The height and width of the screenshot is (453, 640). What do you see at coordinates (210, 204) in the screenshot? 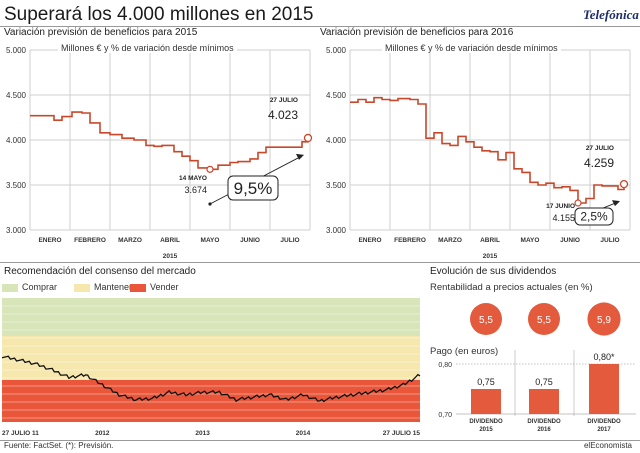
I see `change-arrow-dot` at bounding box center [210, 204].